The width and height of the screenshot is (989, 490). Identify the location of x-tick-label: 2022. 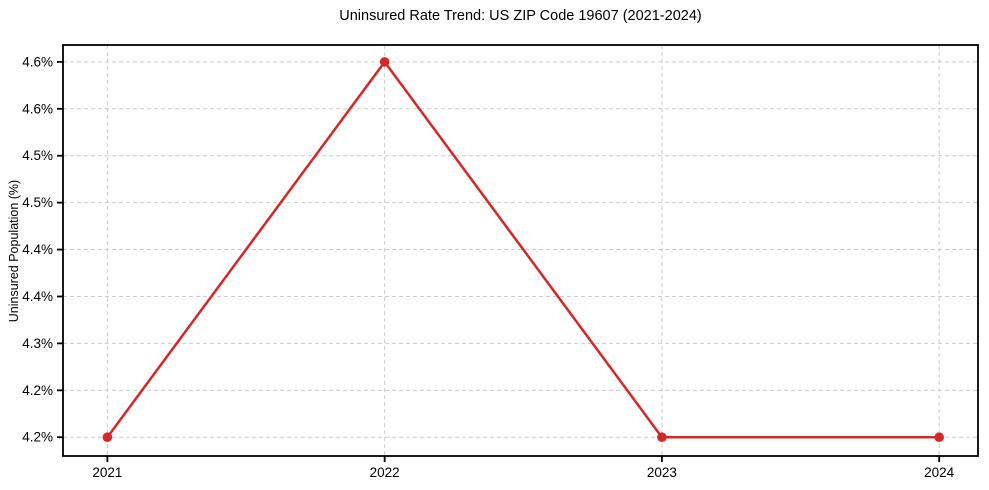
(385, 472).